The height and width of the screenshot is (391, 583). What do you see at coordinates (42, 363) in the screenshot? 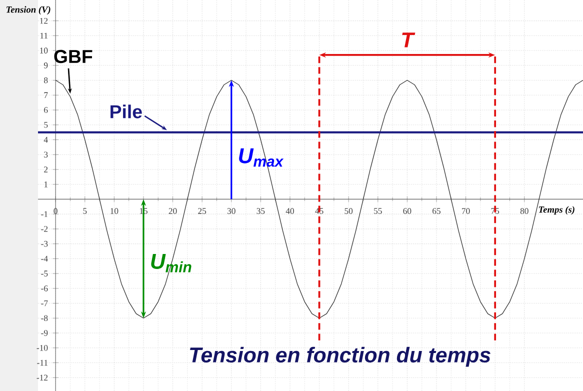
I see `y-tick-label: -11` at bounding box center [42, 363].